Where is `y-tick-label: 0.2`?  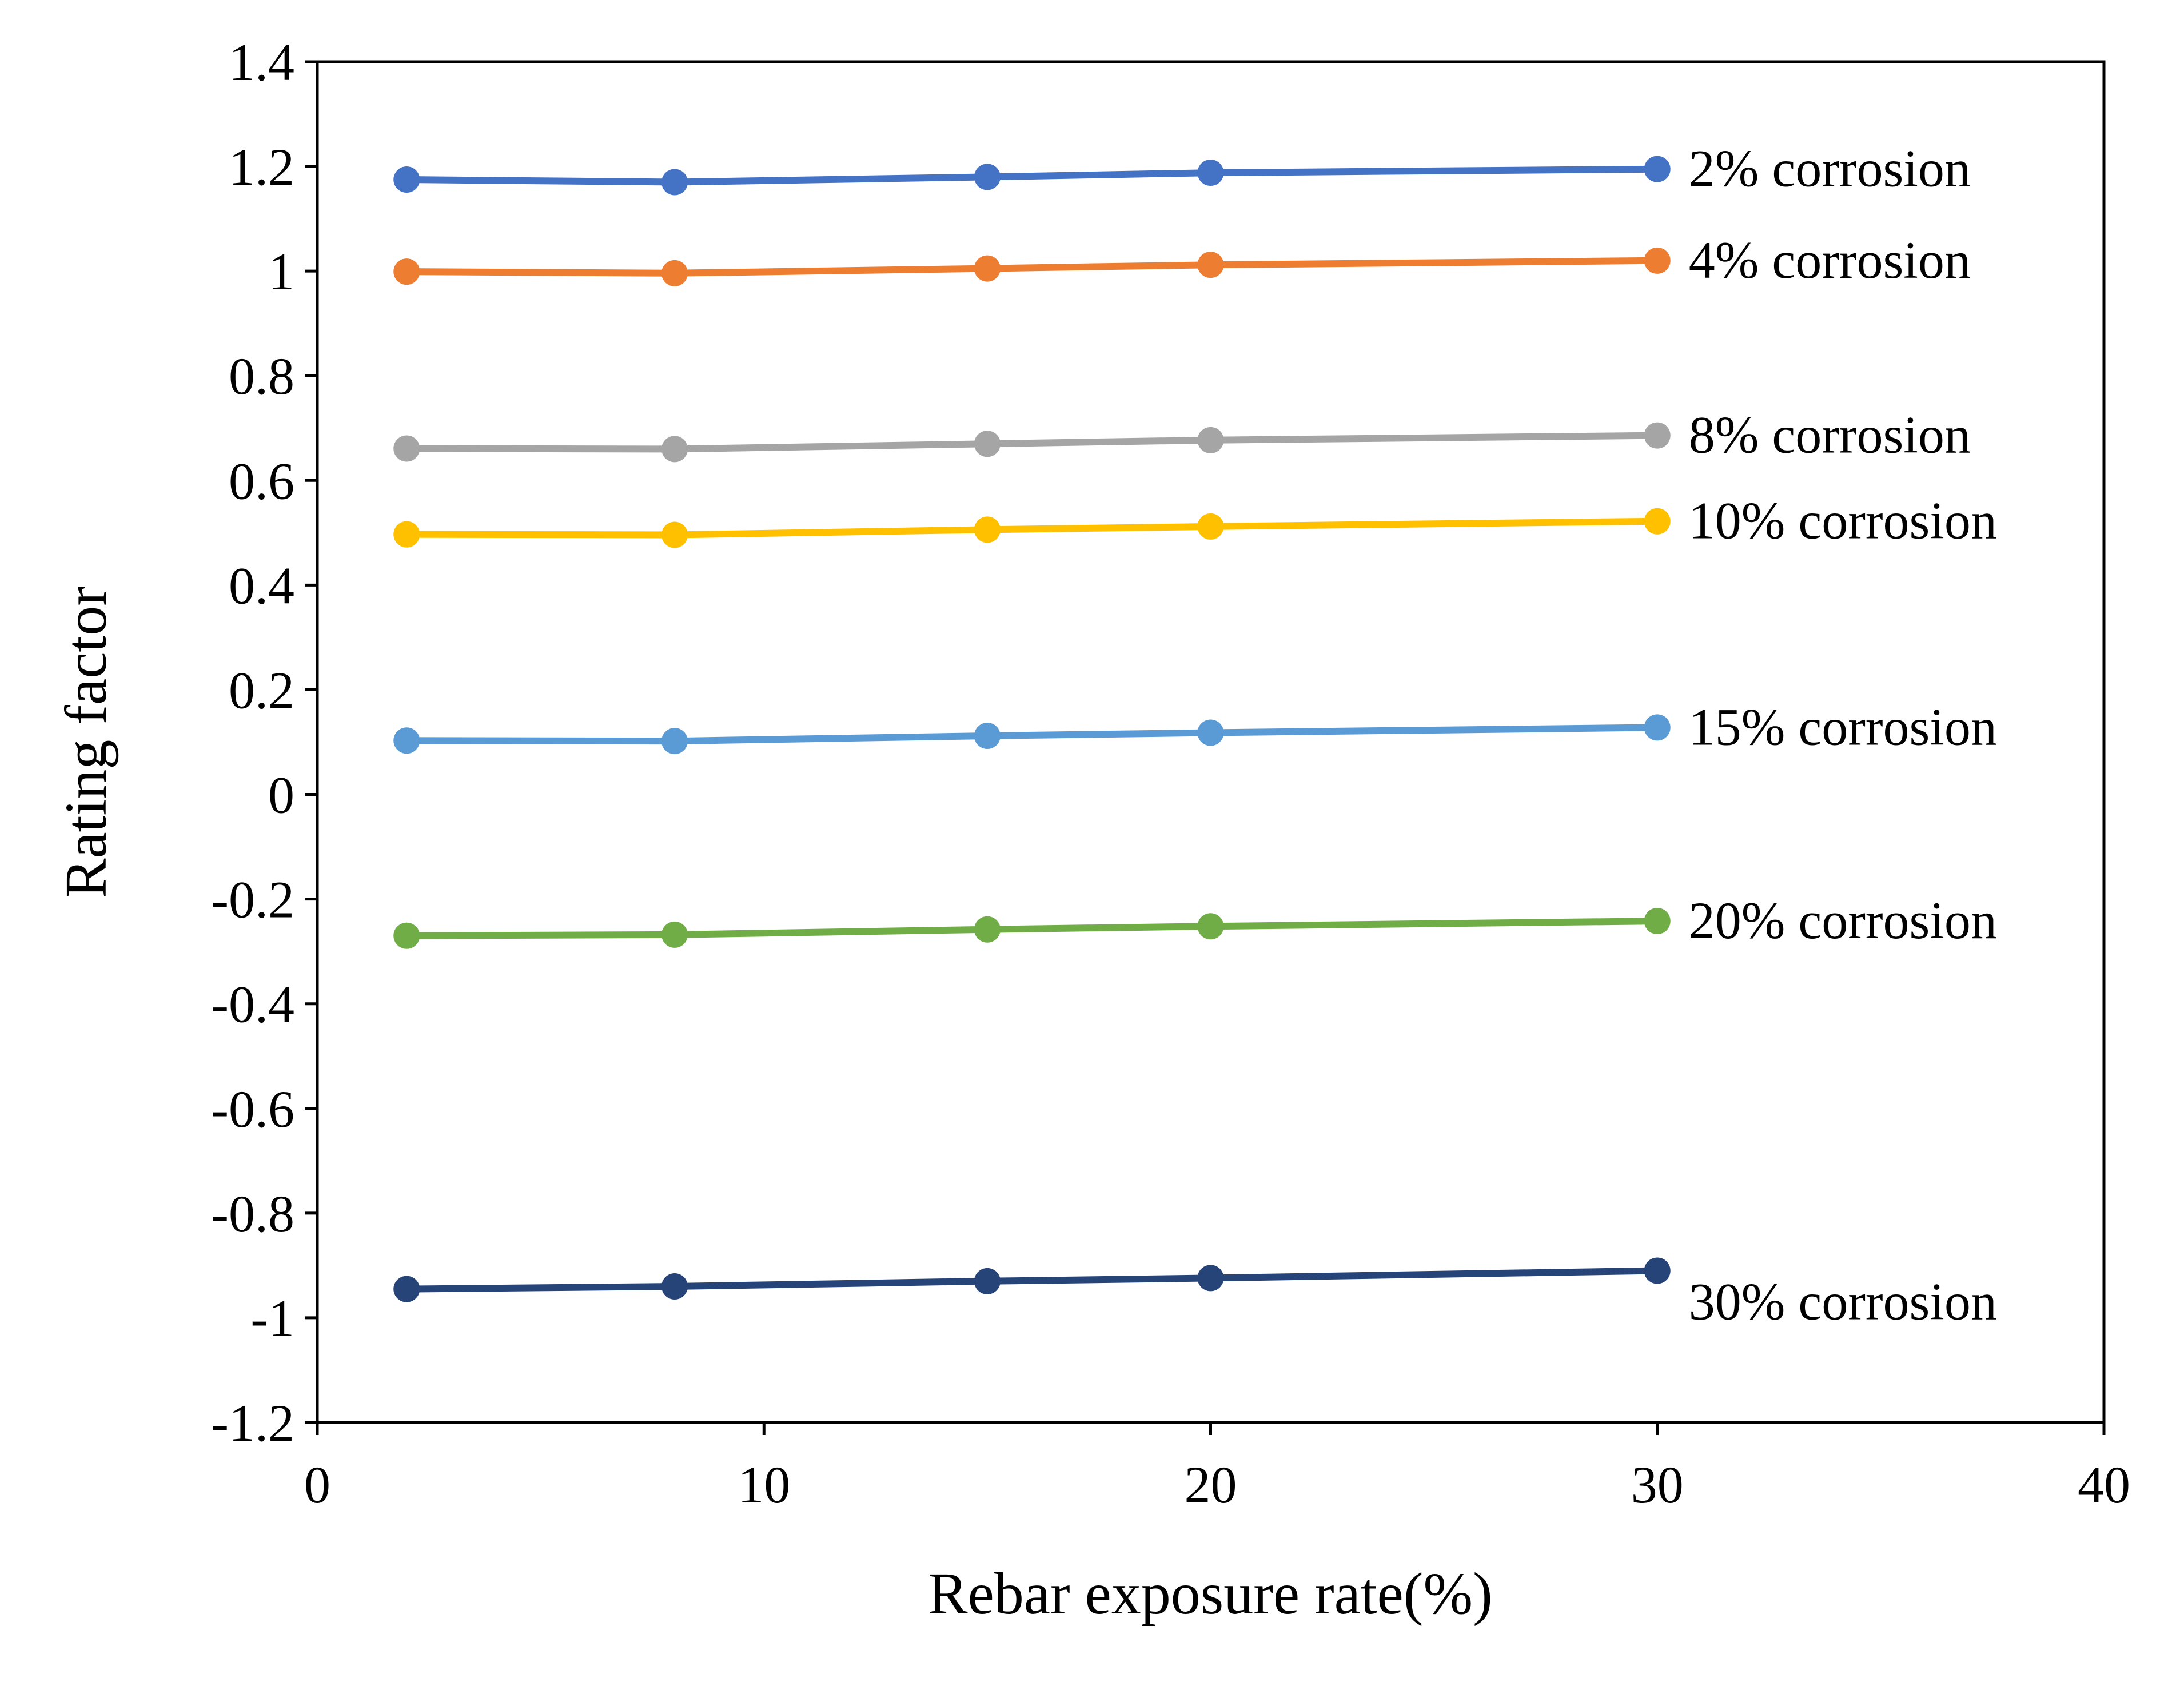 y-tick-label: 0.2 is located at coordinates (261, 690).